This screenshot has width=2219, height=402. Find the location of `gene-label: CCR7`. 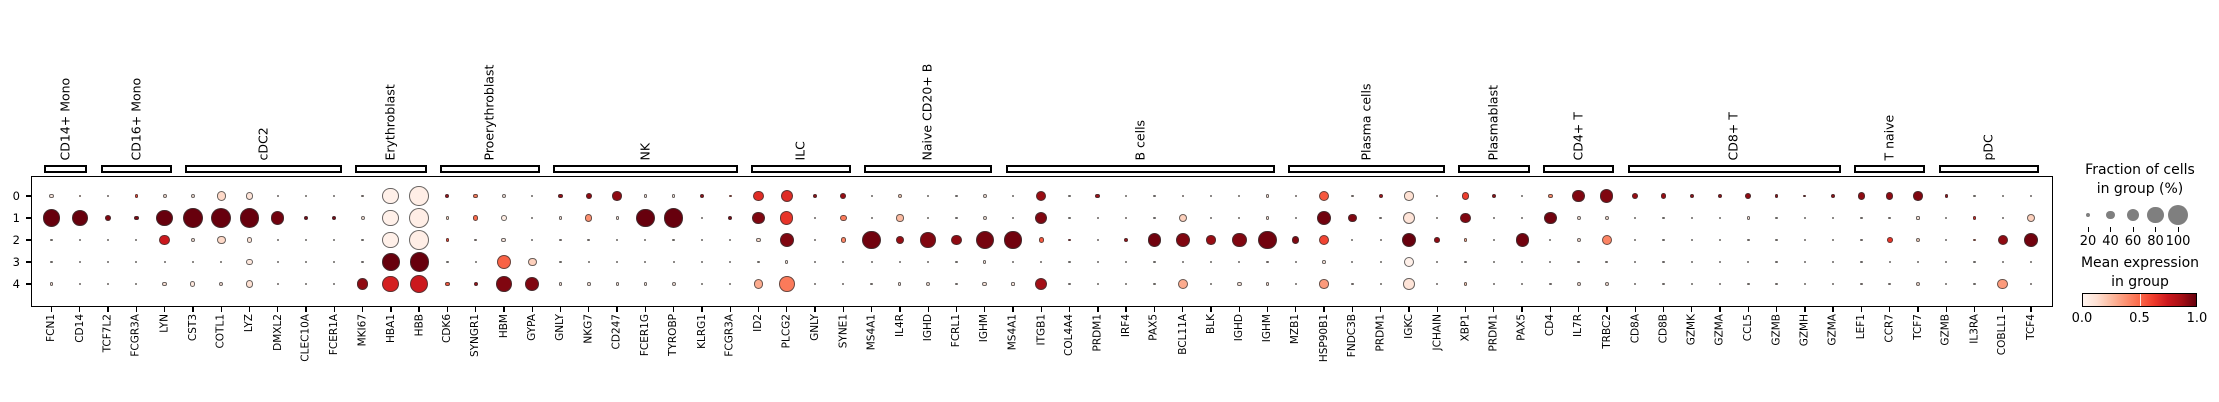

gene-label: CCR7 is located at coordinates (1889, 328).